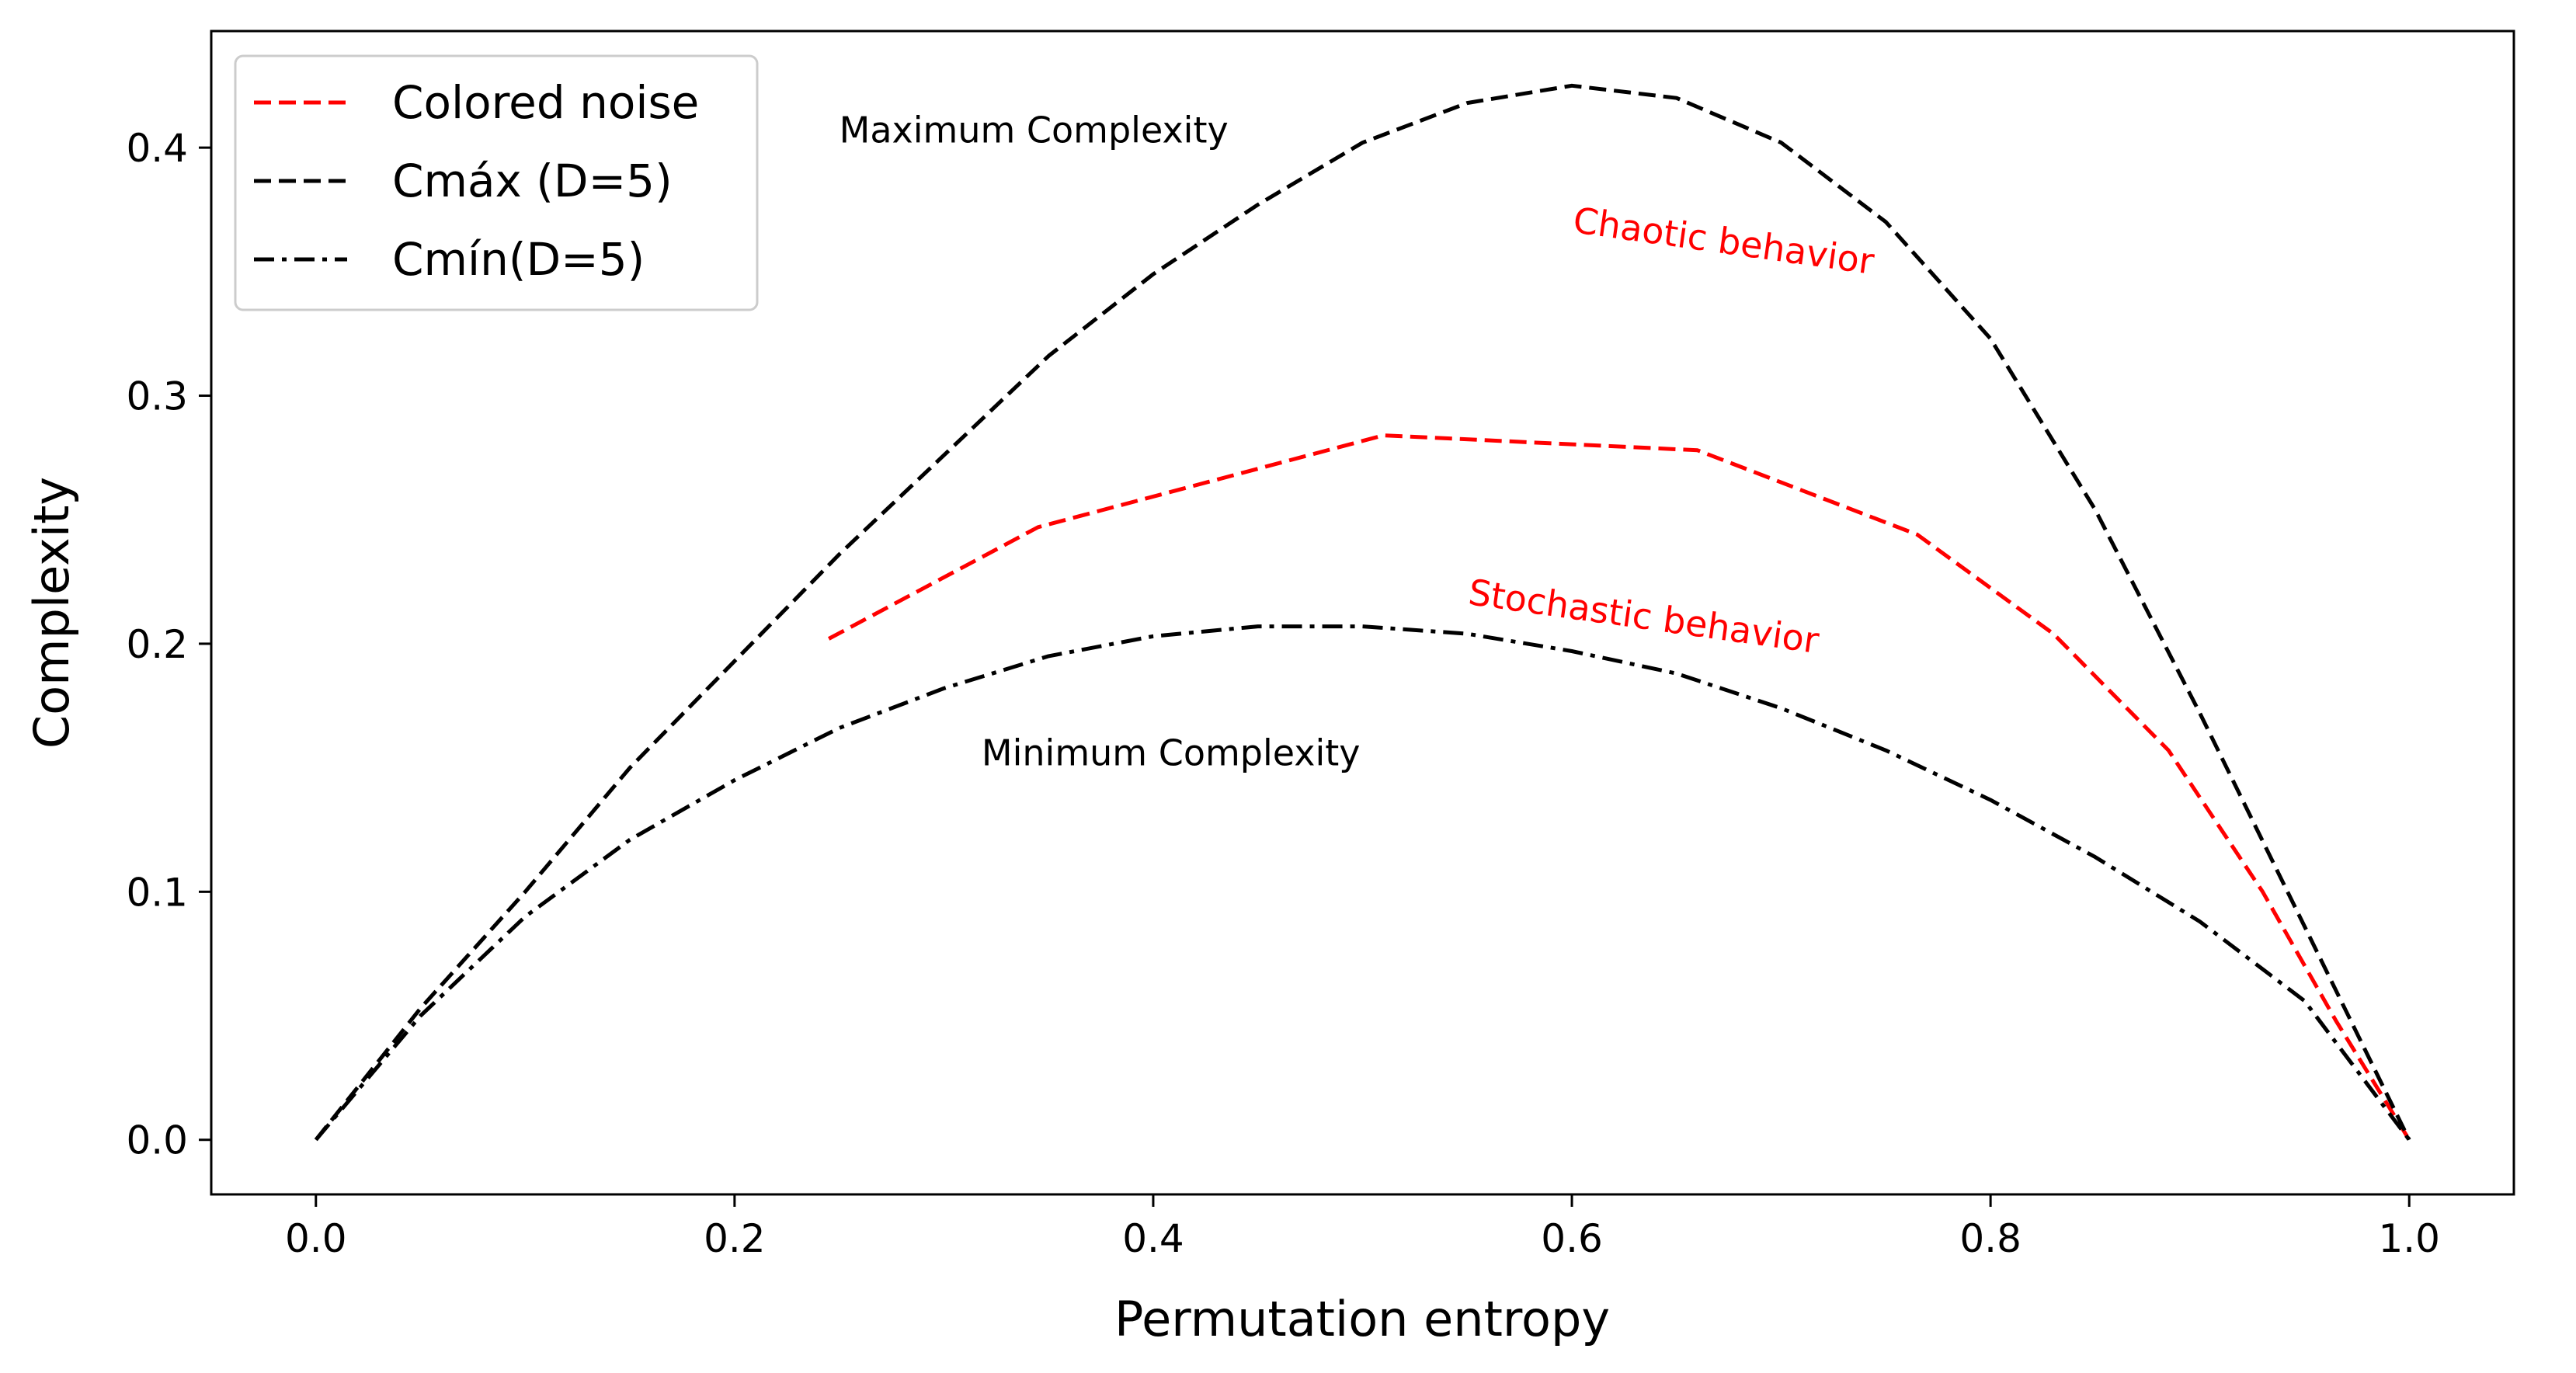 The width and height of the screenshot is (2576, 1373). What do you see at coordinates (1171, 752) in the screenshot?
I see `annotation-text: Minimum Complexity` at bounding box center [1171, 752].